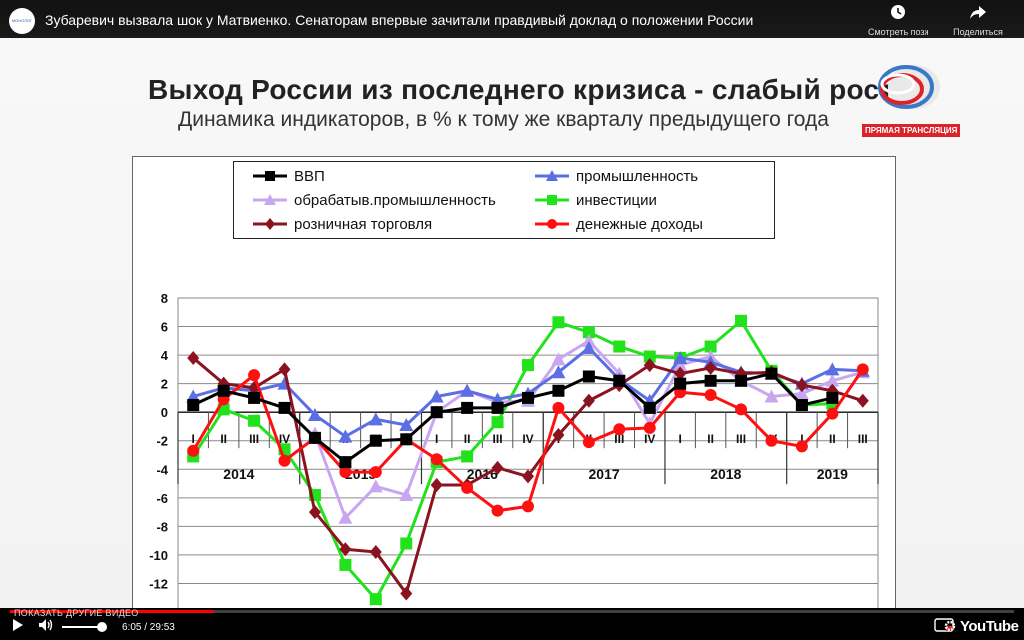 The width and height of the screenshot is (1024, 640). Describe the element at coordinates (223, 439) in the screenshot. I see `quarter-label: II` at that location.